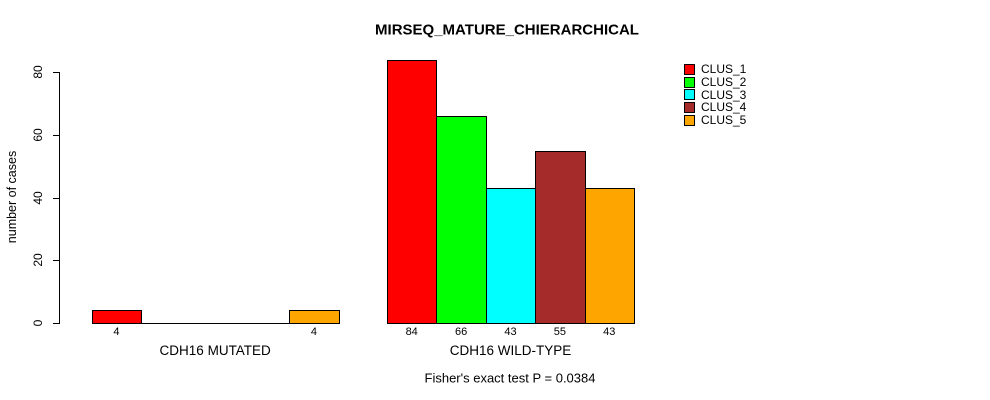 This screenshot has width=990, height=400. What do you see at coordinates (38, 260) in the screenshot?
I see `y-axis-tick-label: 20` at bounding box center [38, 260].